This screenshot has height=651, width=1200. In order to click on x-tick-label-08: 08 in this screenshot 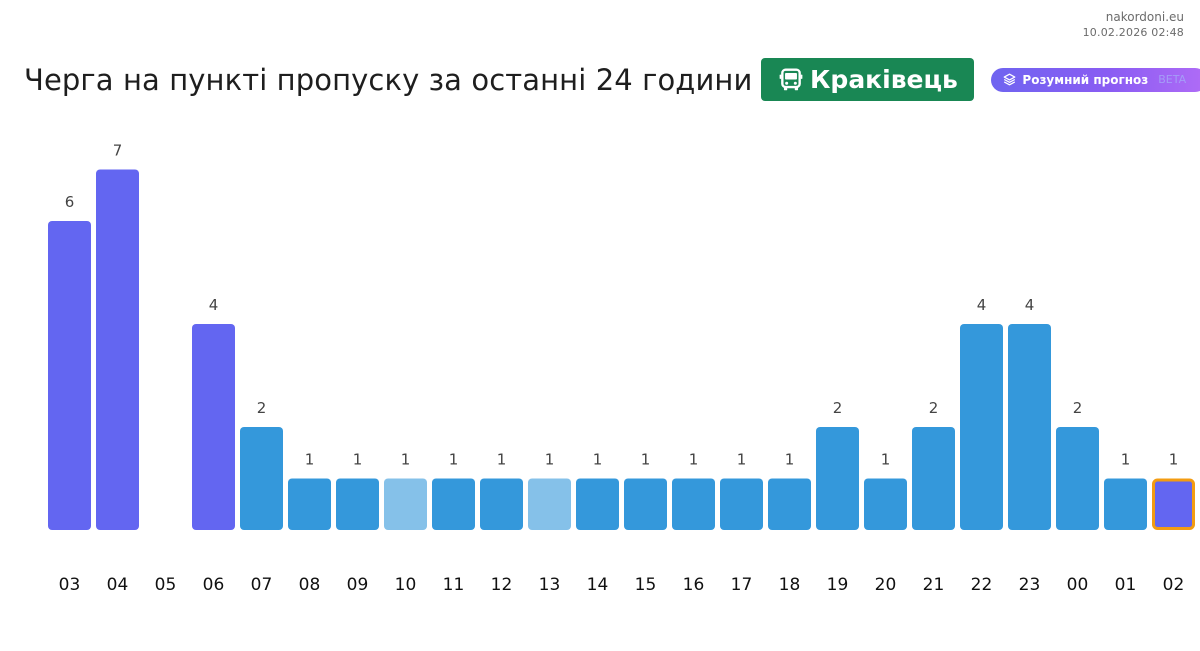, I will do `click(310, 585)`.